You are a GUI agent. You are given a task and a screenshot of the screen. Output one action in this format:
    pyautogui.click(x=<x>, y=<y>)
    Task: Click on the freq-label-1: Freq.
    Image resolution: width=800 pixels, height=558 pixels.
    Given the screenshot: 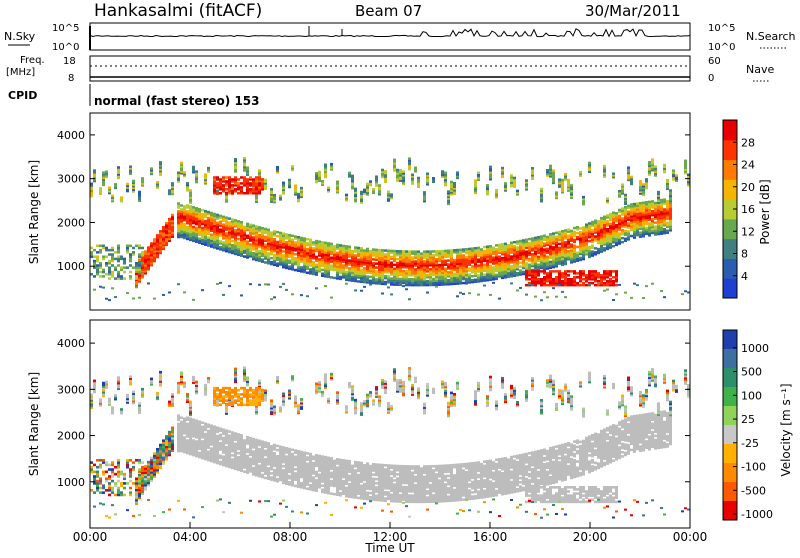 What is the action you would take?
    pyautogui.click(x=32, y=60)
    